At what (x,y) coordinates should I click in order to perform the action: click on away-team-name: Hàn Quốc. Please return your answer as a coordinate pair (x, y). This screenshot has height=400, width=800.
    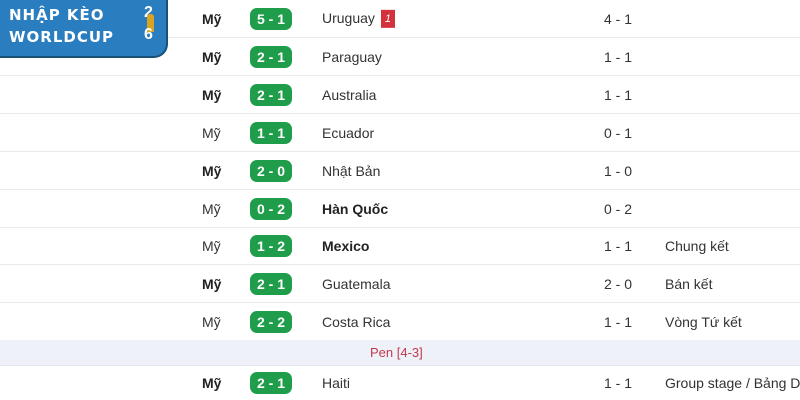
    Looking at the image, I should click on (355, 208).